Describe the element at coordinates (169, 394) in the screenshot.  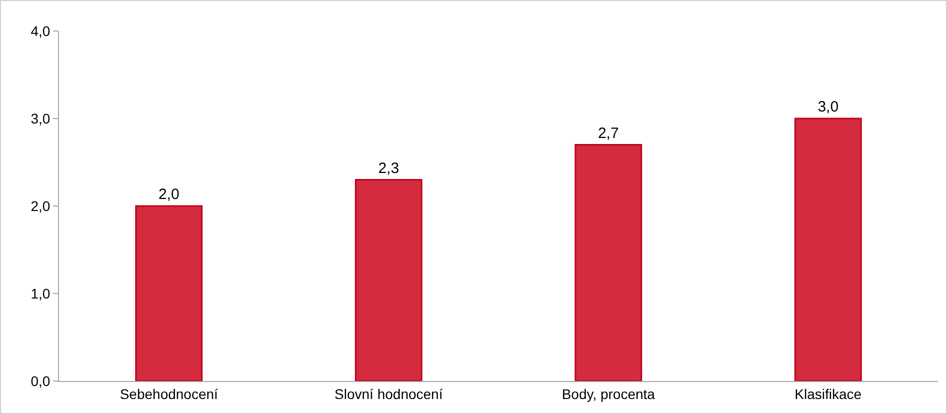
I see `x-tick-label: Sebehodnocení` at that location.